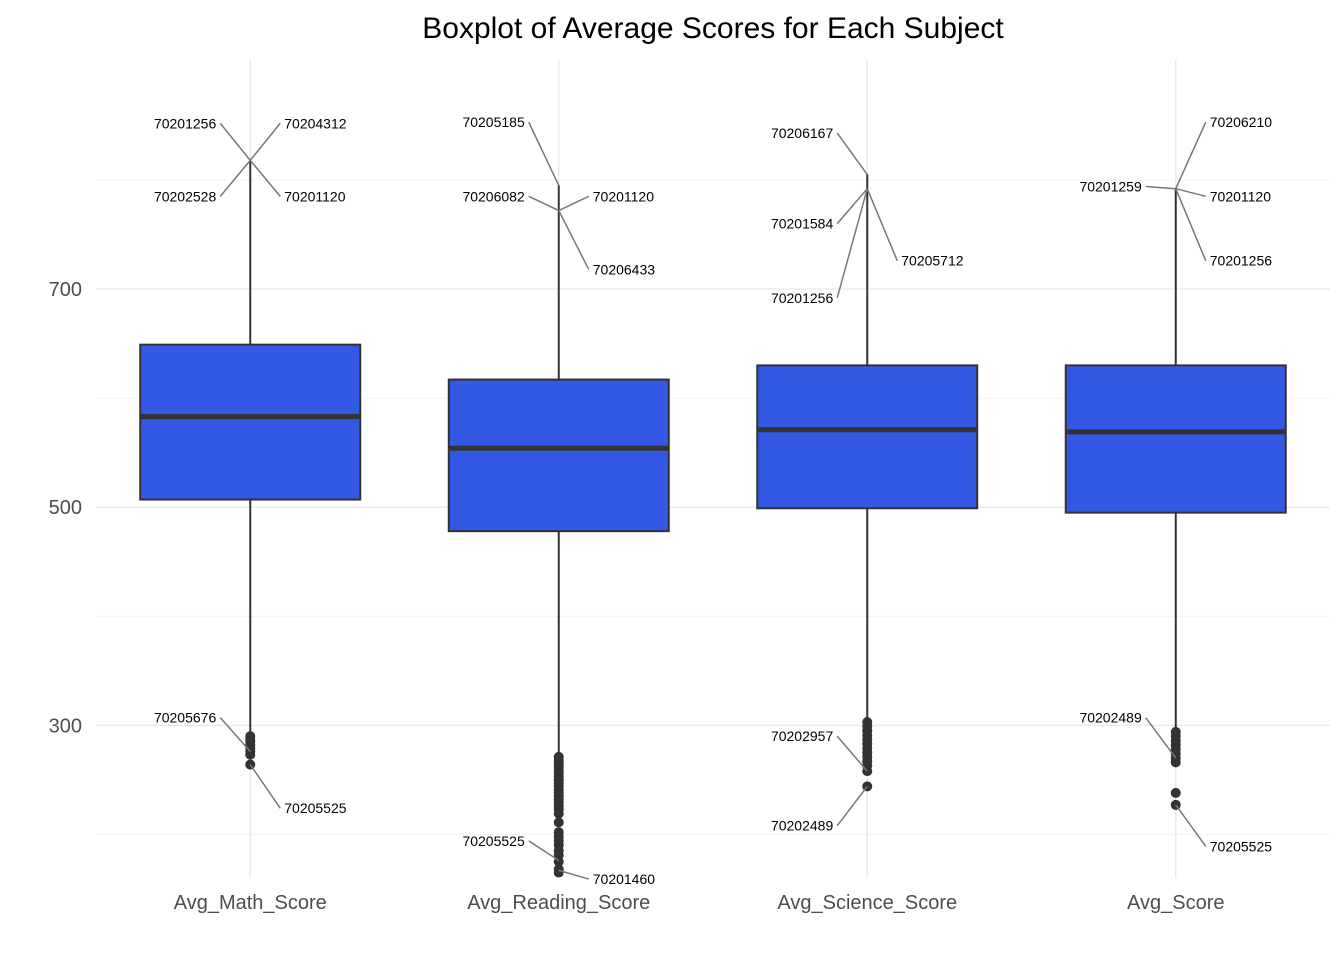 The height and width of the screenshot is (960, 1344). What do you see at coordinates (65, 726) in the screenshot?
I see `y-tick-label: 300` at bounding box center [65, 726].